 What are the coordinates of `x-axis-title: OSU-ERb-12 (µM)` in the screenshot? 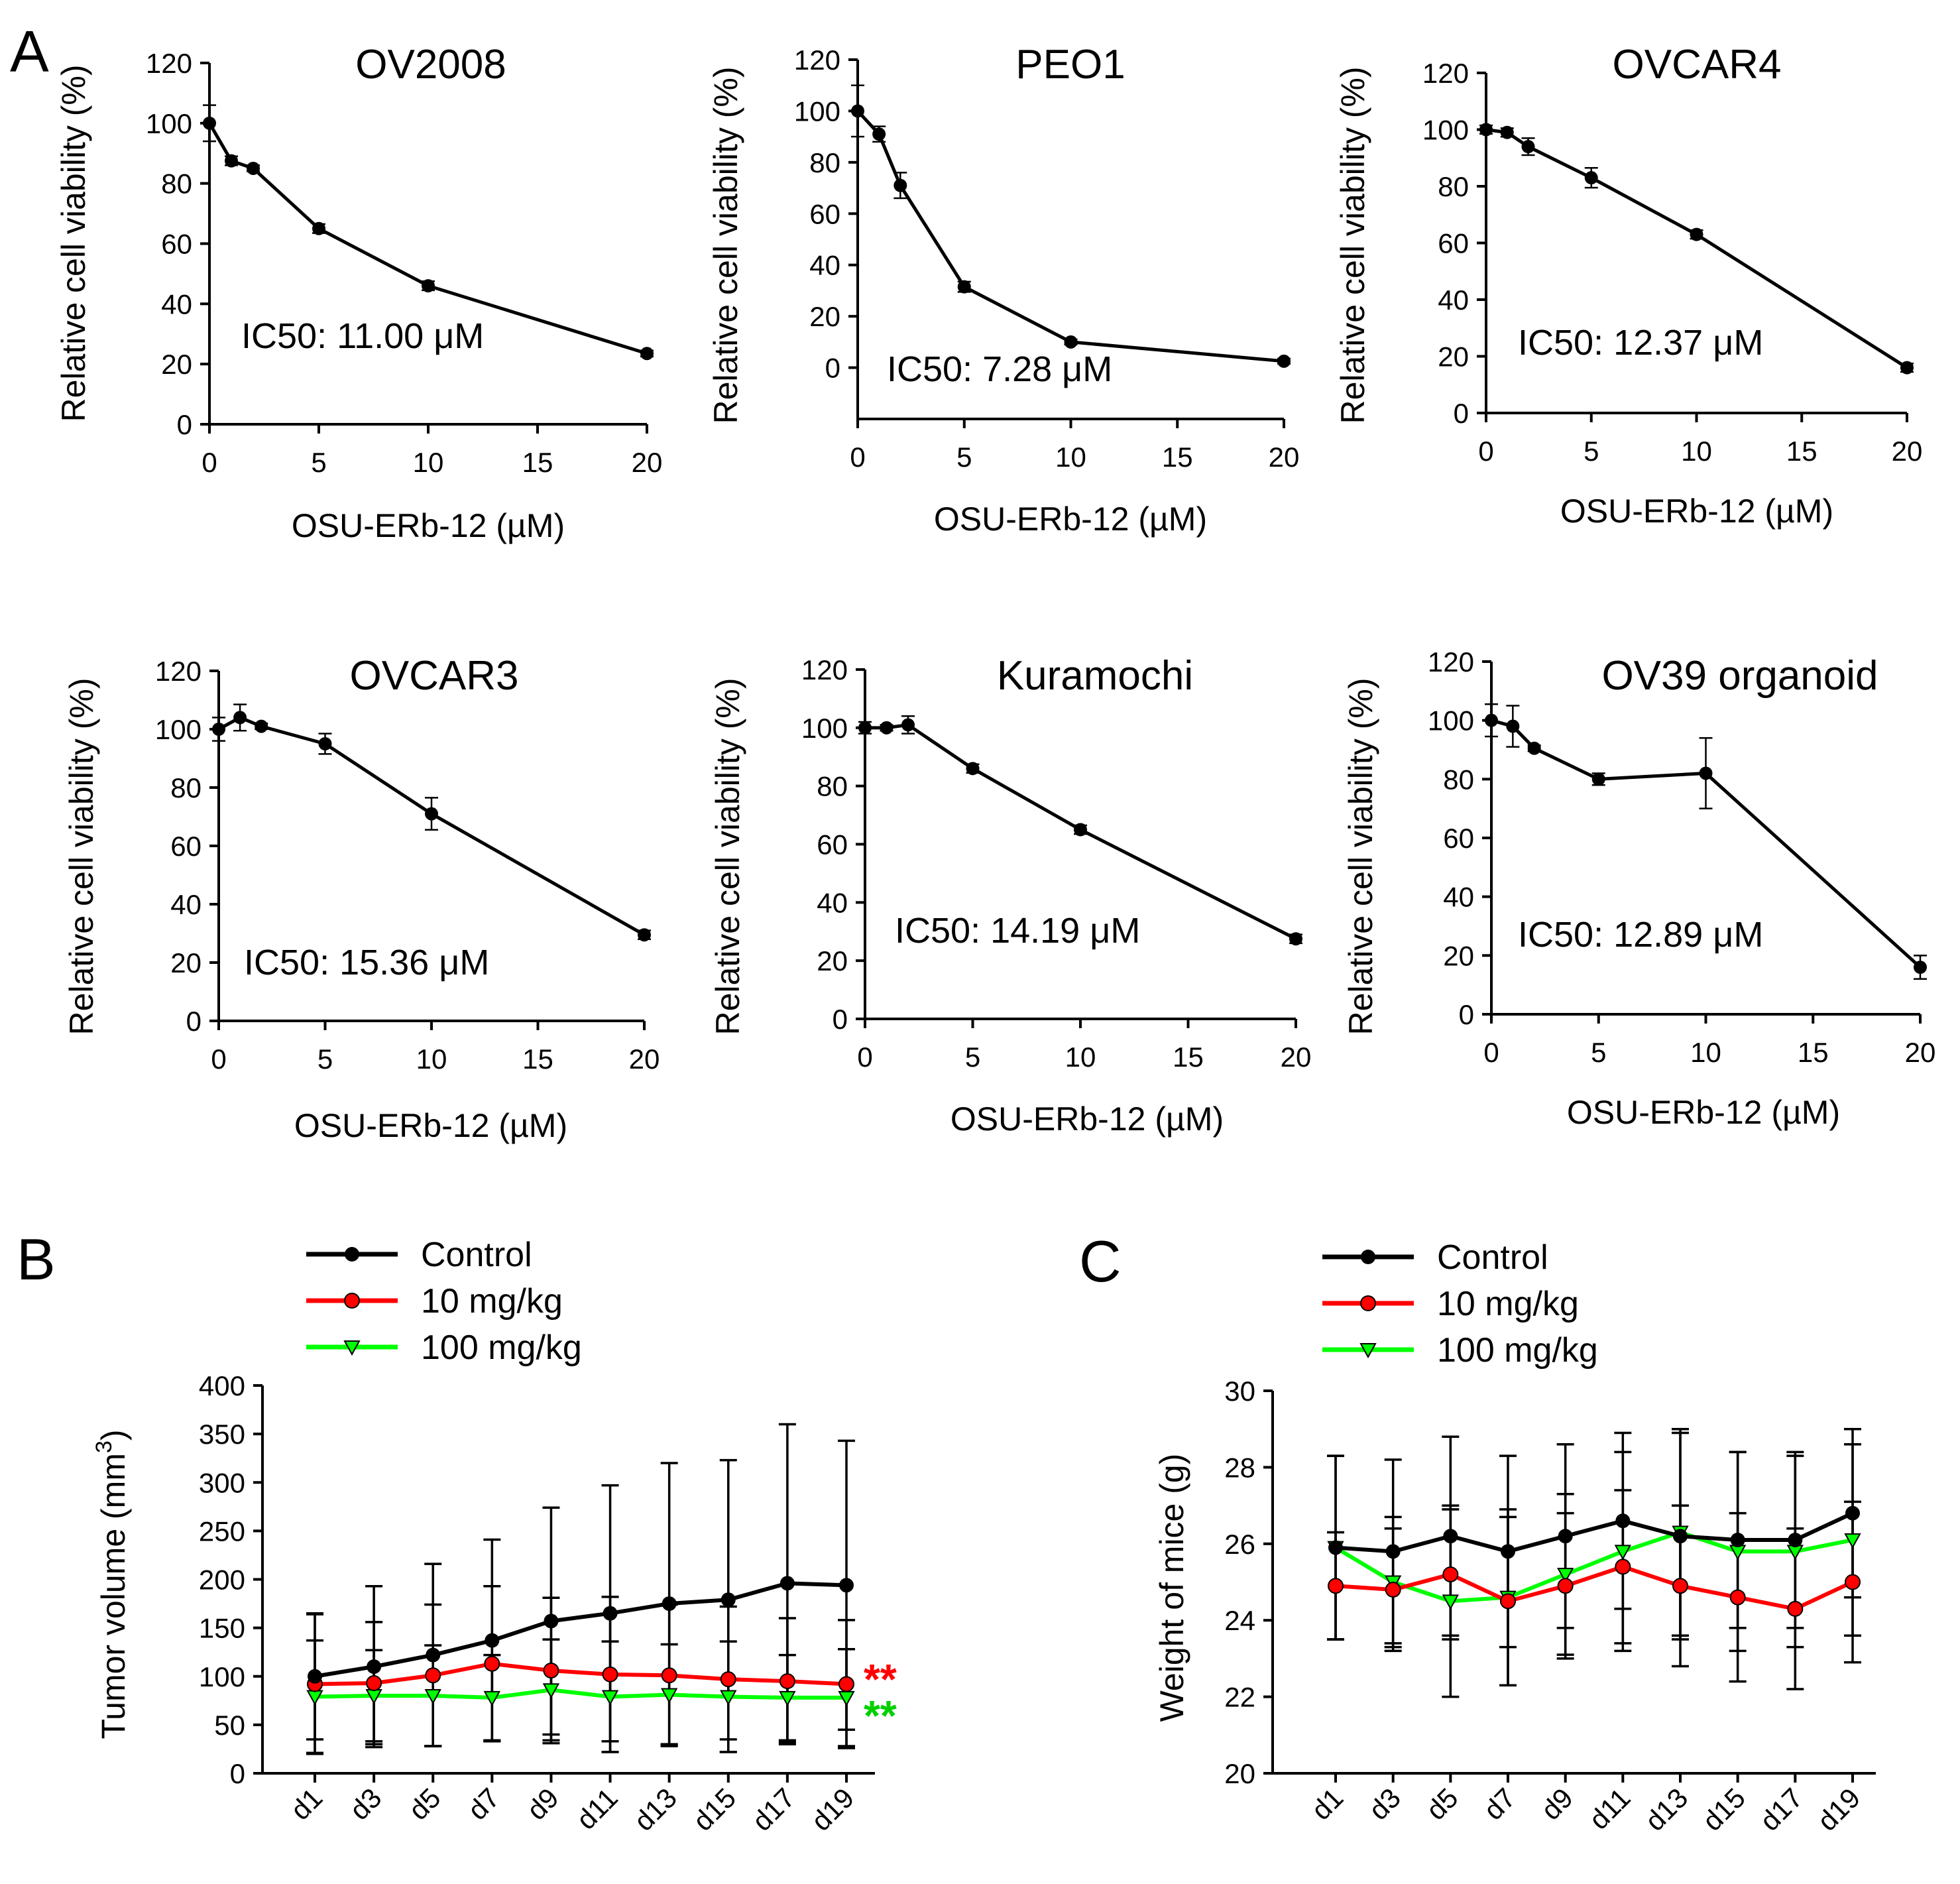 It's located at (1070, 519).